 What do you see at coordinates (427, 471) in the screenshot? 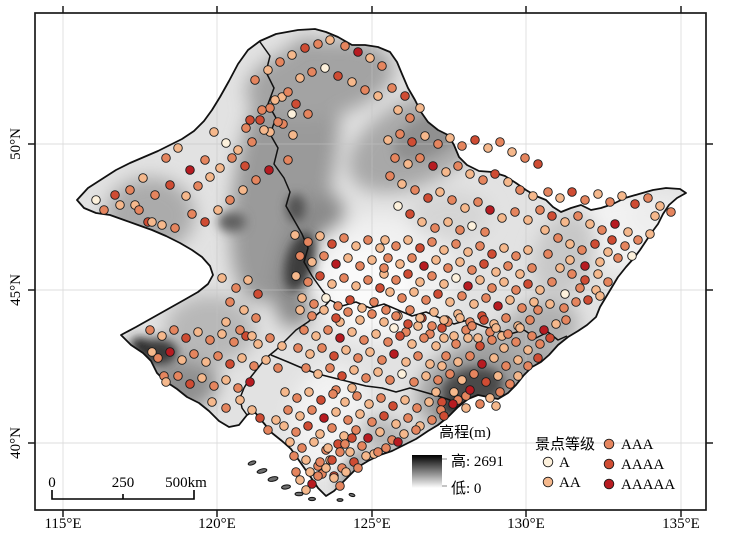
I see `elevation-gradient-swatch` at bounding box center [427, 471].